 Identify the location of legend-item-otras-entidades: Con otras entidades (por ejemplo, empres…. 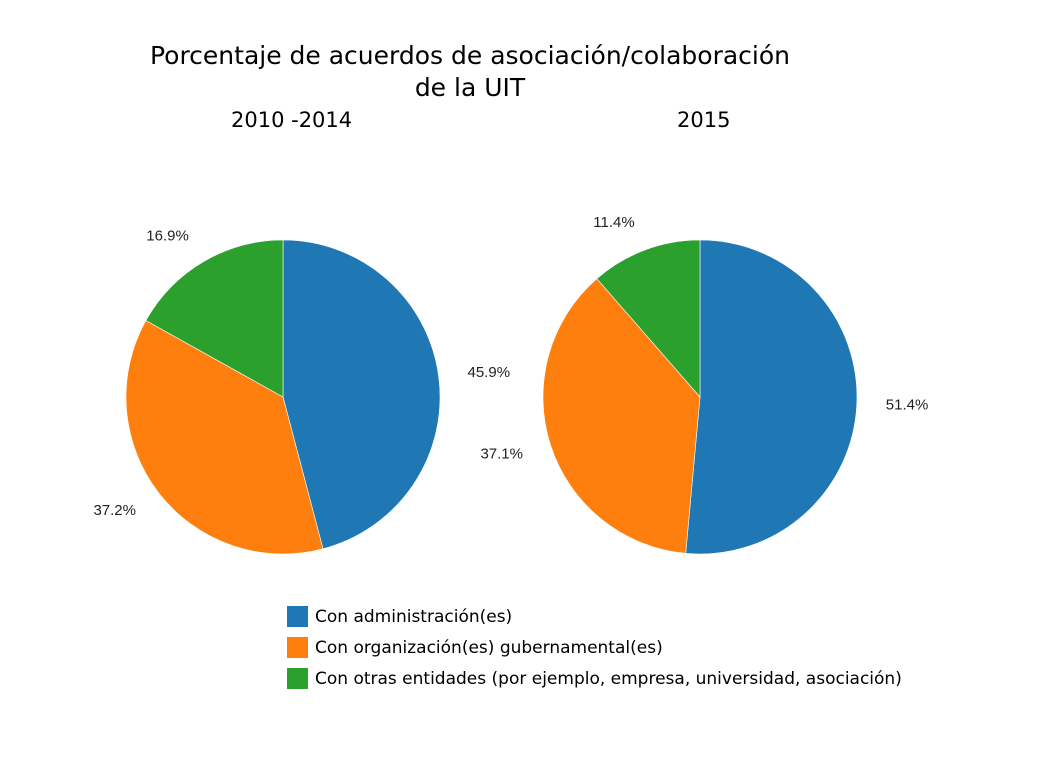
(594, 678).